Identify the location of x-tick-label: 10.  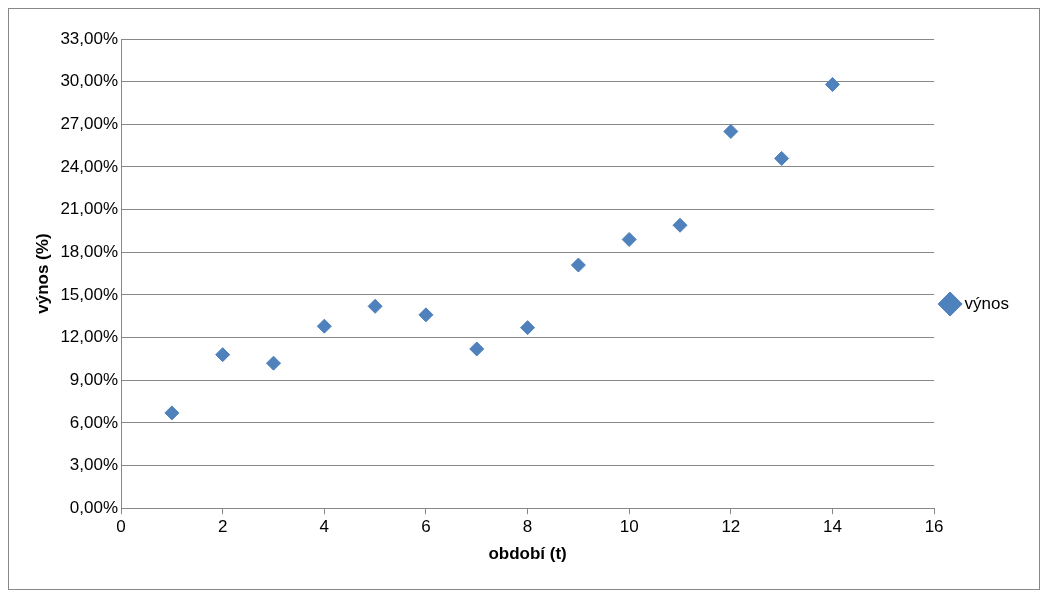
(629, 527).